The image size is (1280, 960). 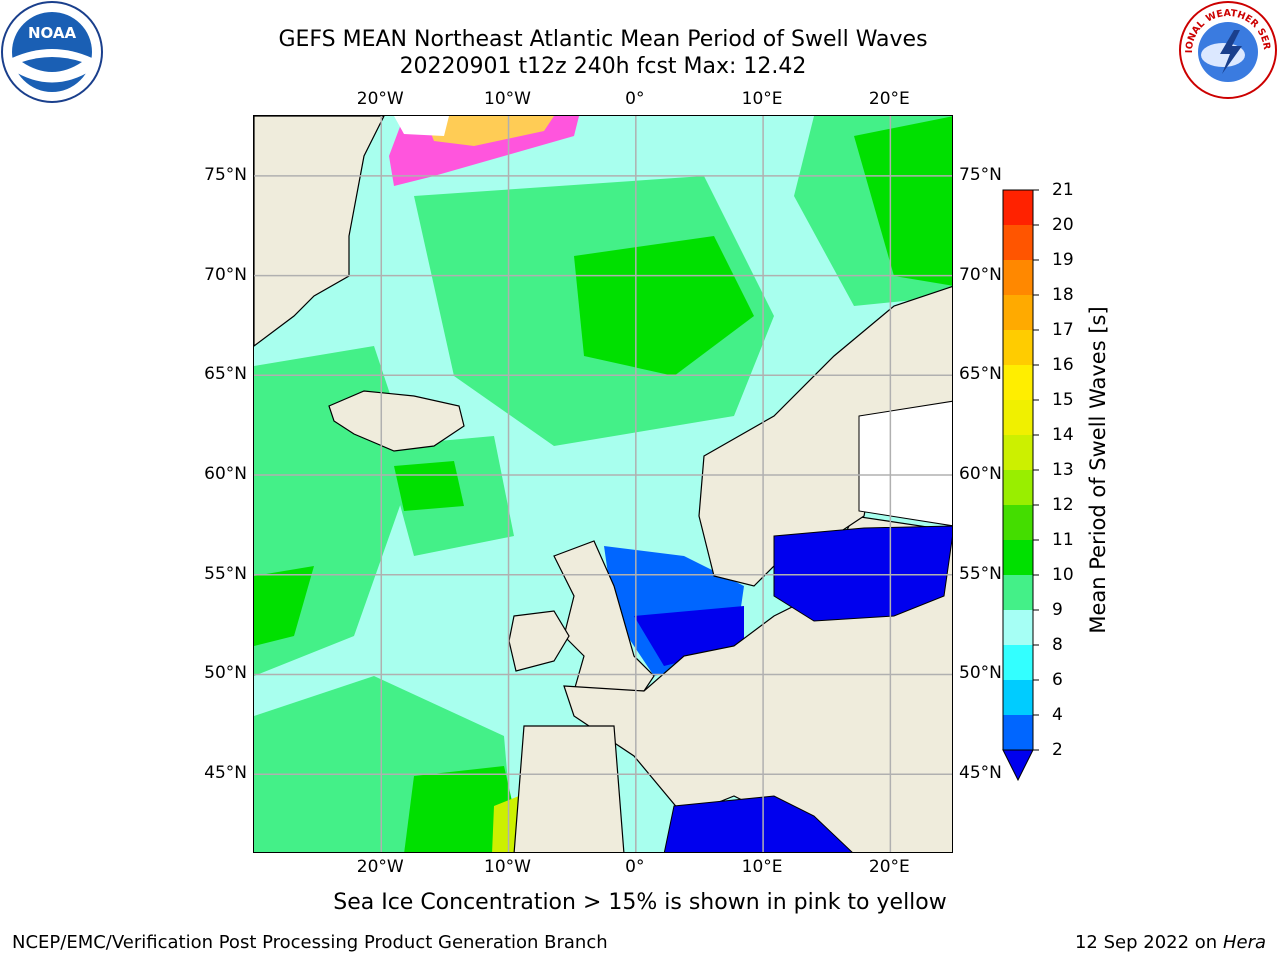 What do you see at coordinates (1244, 942) in the screenshot?
I see `footer-machine: Hera` at bounding box center [1244, 942].